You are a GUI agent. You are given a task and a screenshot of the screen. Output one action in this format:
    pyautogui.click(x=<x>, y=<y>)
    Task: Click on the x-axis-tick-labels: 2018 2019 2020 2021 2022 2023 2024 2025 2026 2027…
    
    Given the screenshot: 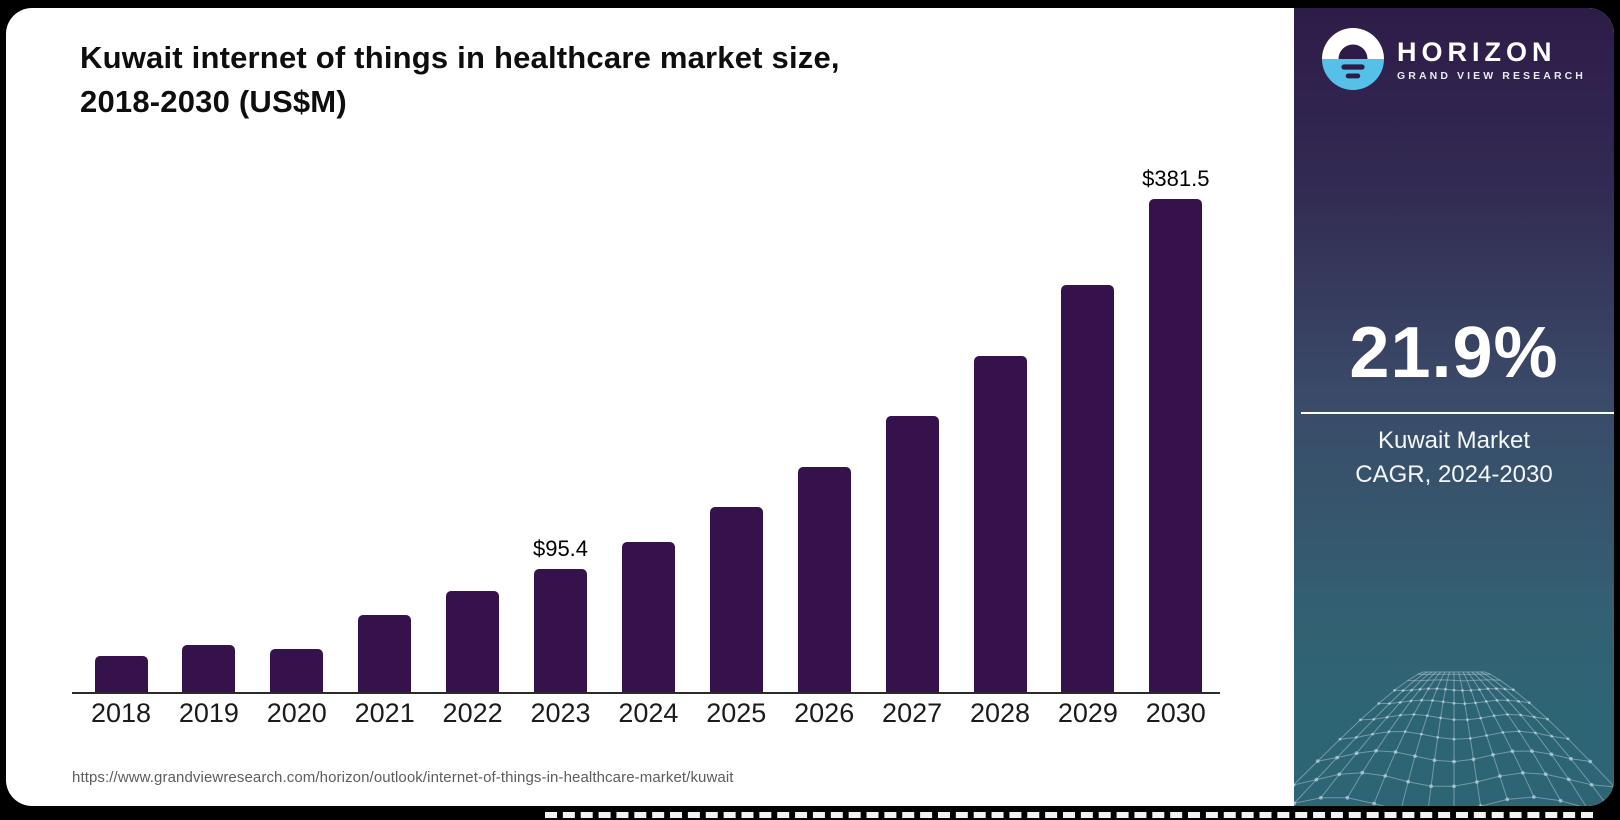 What is the action you would take?
    pyautogui.click(x=650, y=715)
    